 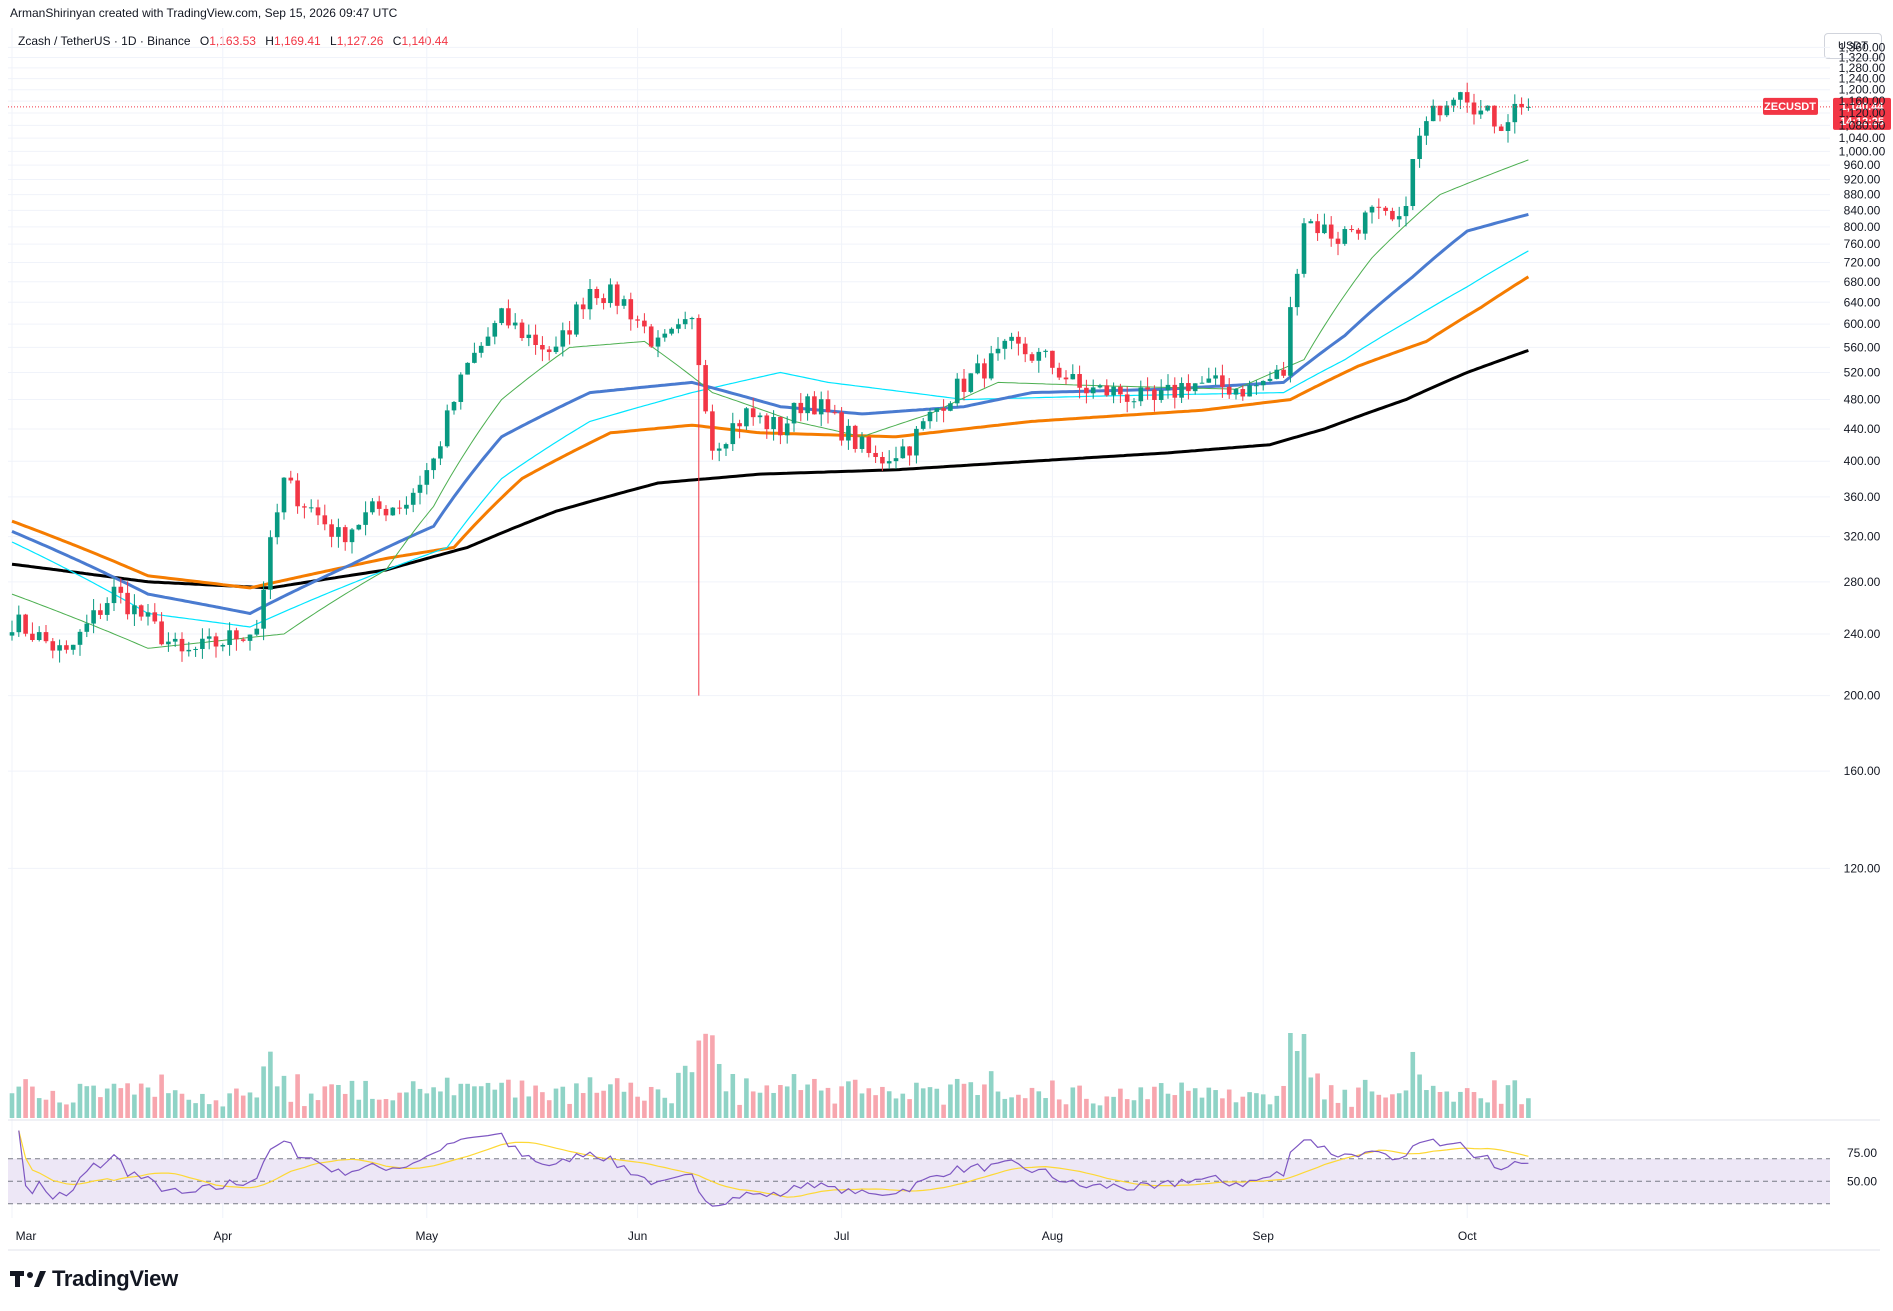 What do you see at coordinates (1862, 210) in the screenshot?
I see `price-tick-label: 840.00` at bounding box center [1862, 210].